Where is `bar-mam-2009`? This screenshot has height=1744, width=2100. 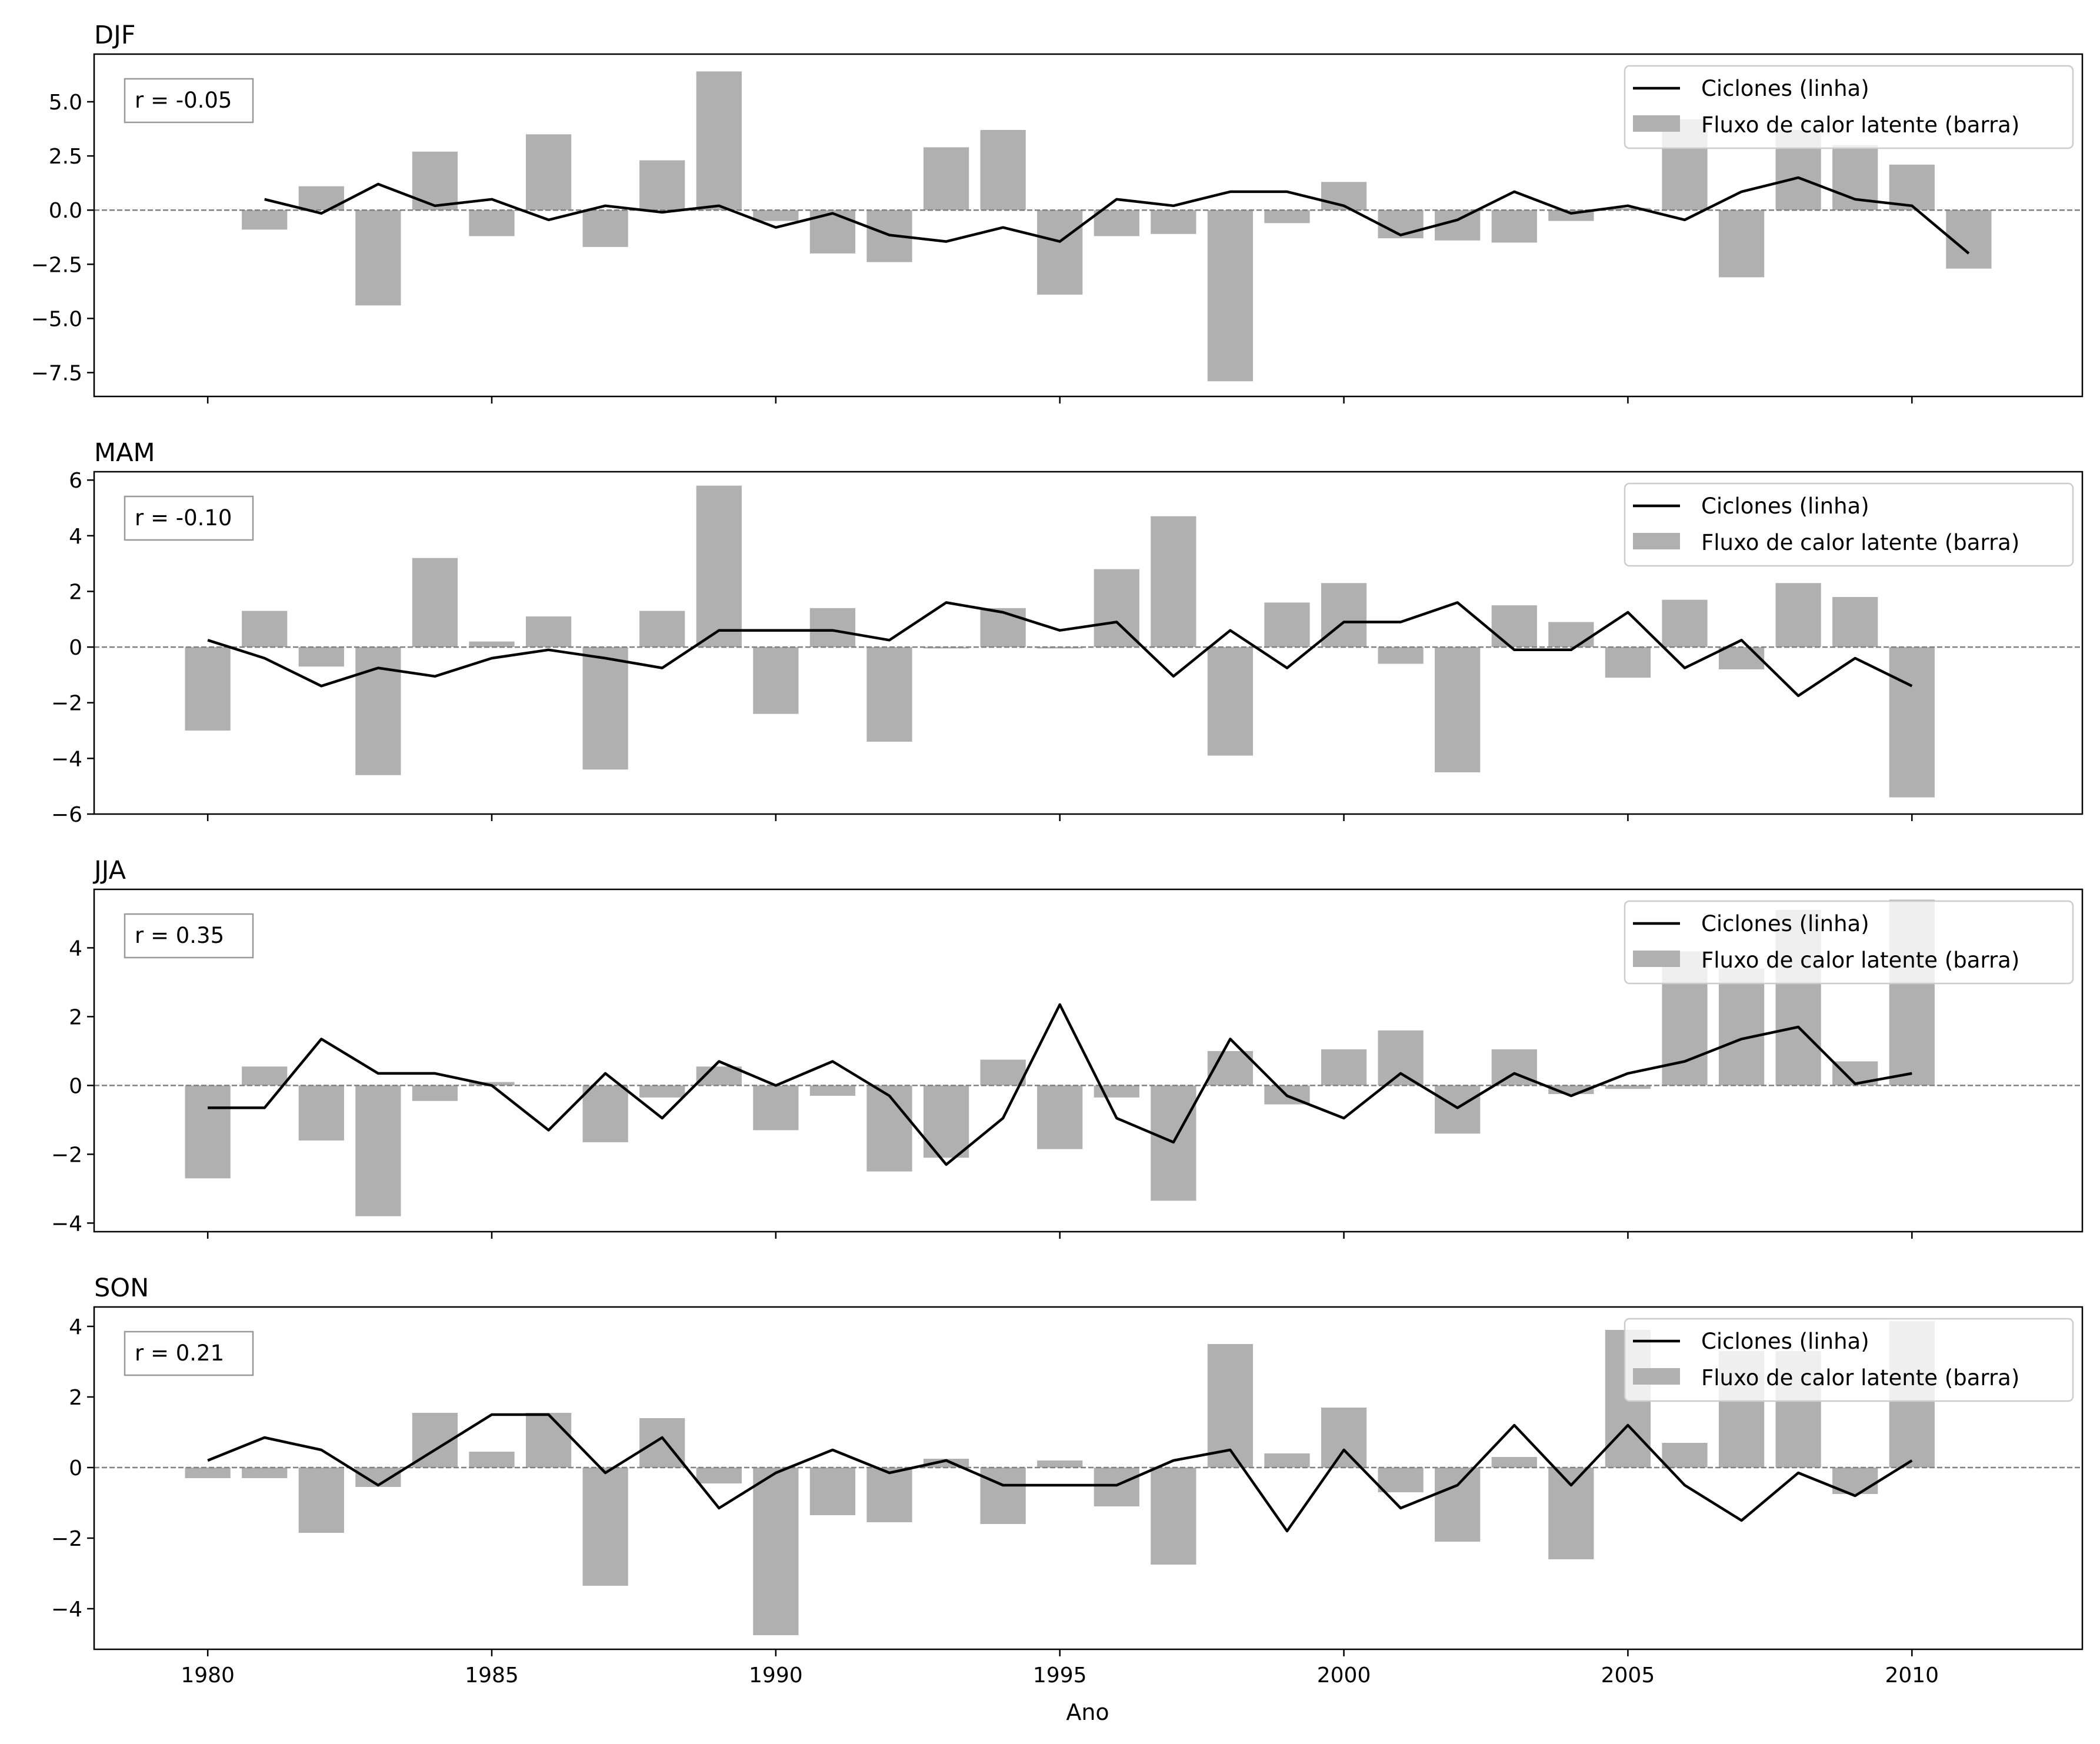 bar-mam-2009 is located at coordinates (1855, 622).